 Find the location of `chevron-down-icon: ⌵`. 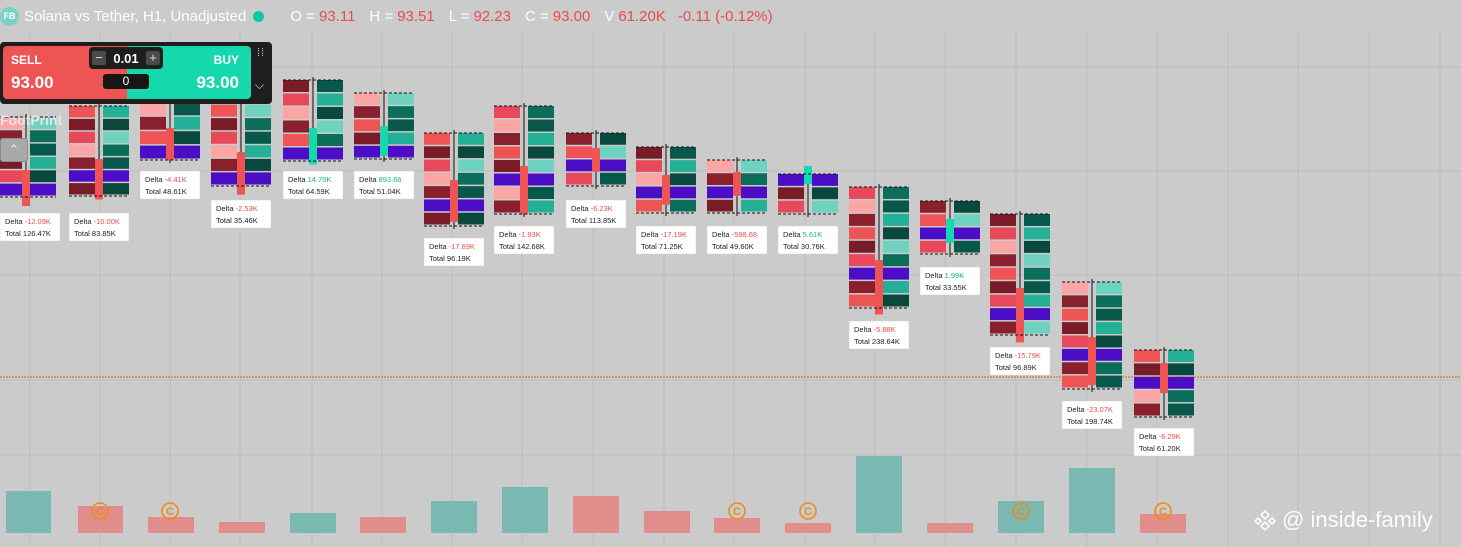

chevron-down-icon: ⌵ is located at coordinates (260, 85).